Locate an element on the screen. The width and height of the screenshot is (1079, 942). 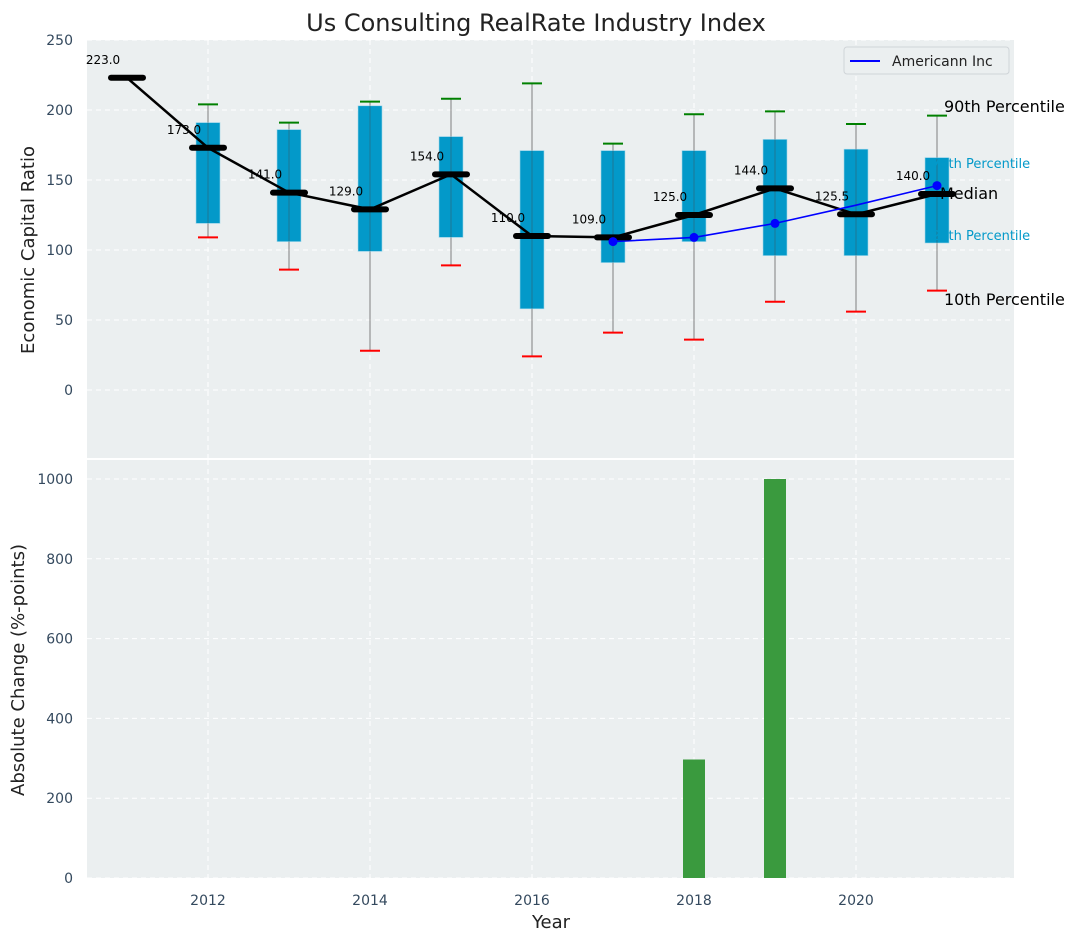
median-data-label: 125.5 is located at coordinates (832, 196).